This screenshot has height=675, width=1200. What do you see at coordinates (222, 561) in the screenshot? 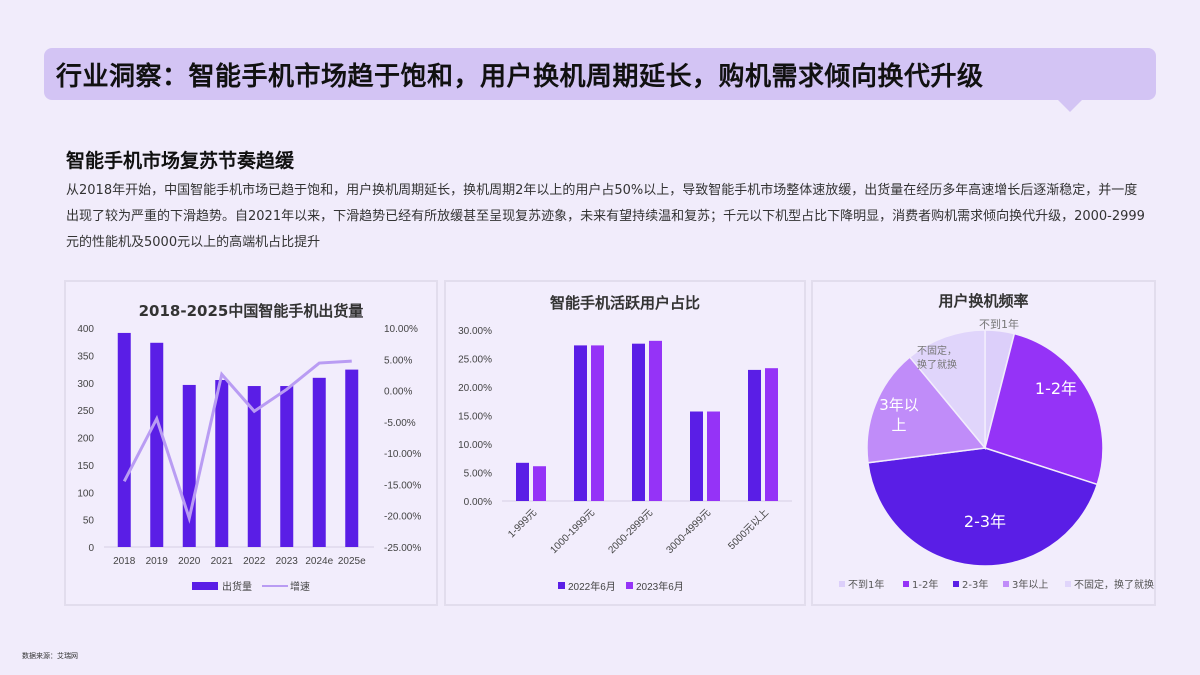
I see `x-axis-tick: 2021` at bounding box center [222, 561].